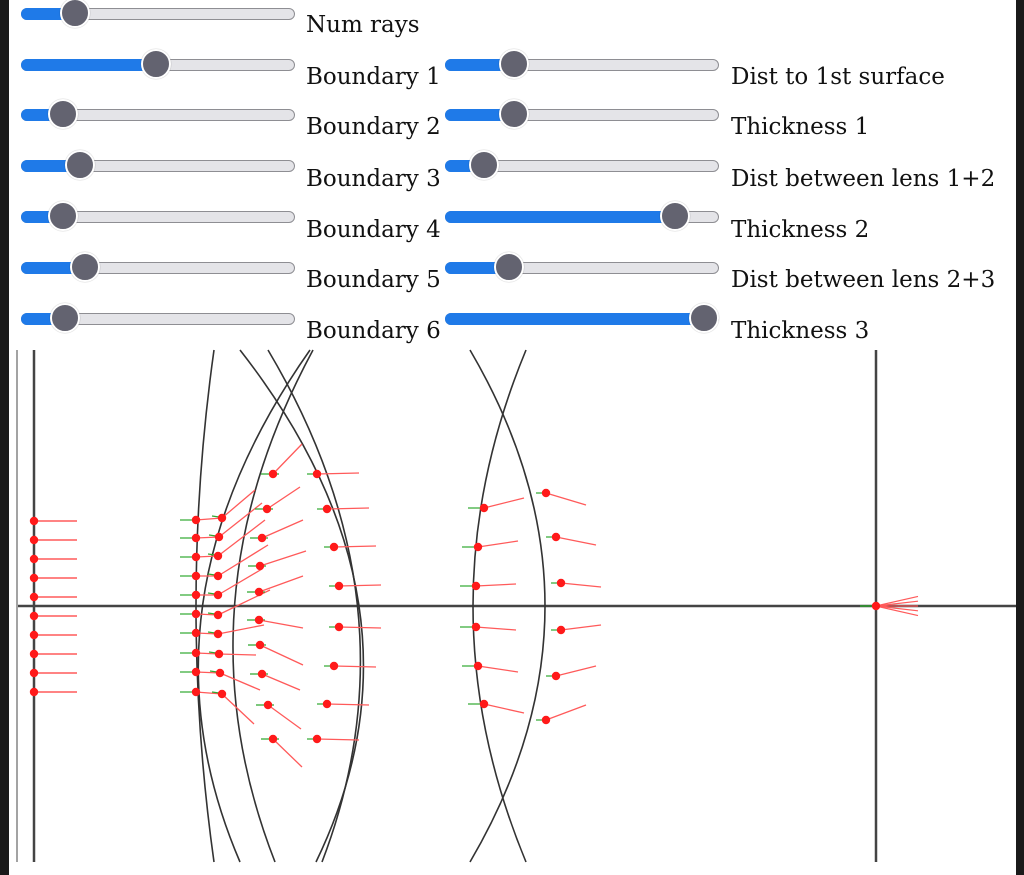  What do you see at coordinates (499, 606) in the screenshot?
I see `lens-3-front-surface` at bounding box center [499, 606].